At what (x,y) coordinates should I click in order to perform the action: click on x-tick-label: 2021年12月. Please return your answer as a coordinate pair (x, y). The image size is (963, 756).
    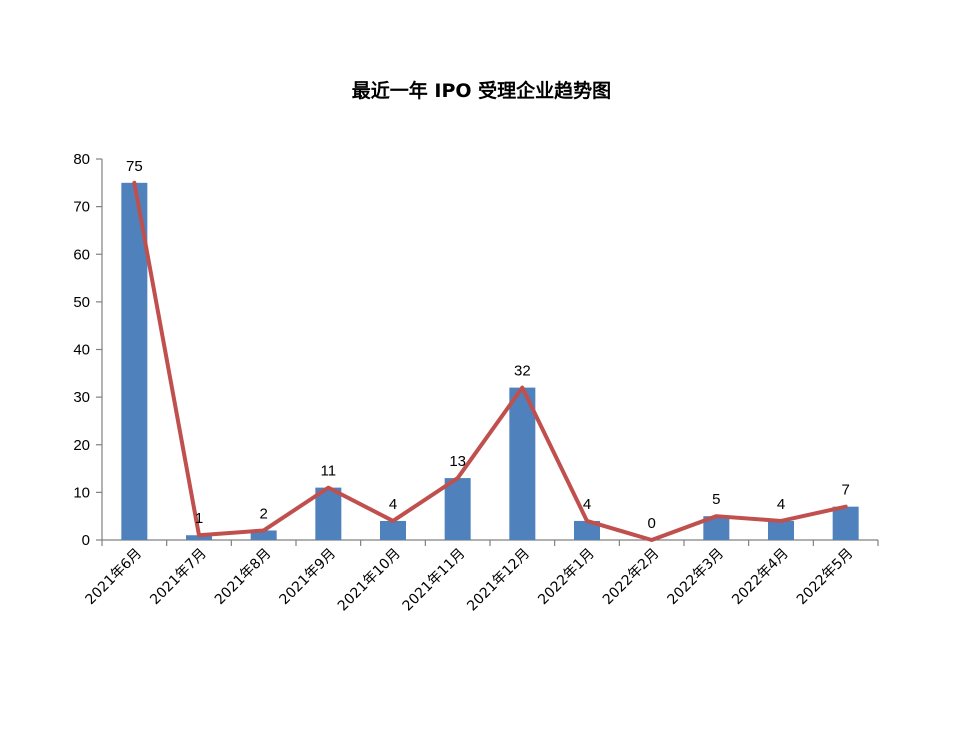
    Looking at the image, I should click on (498, 580).